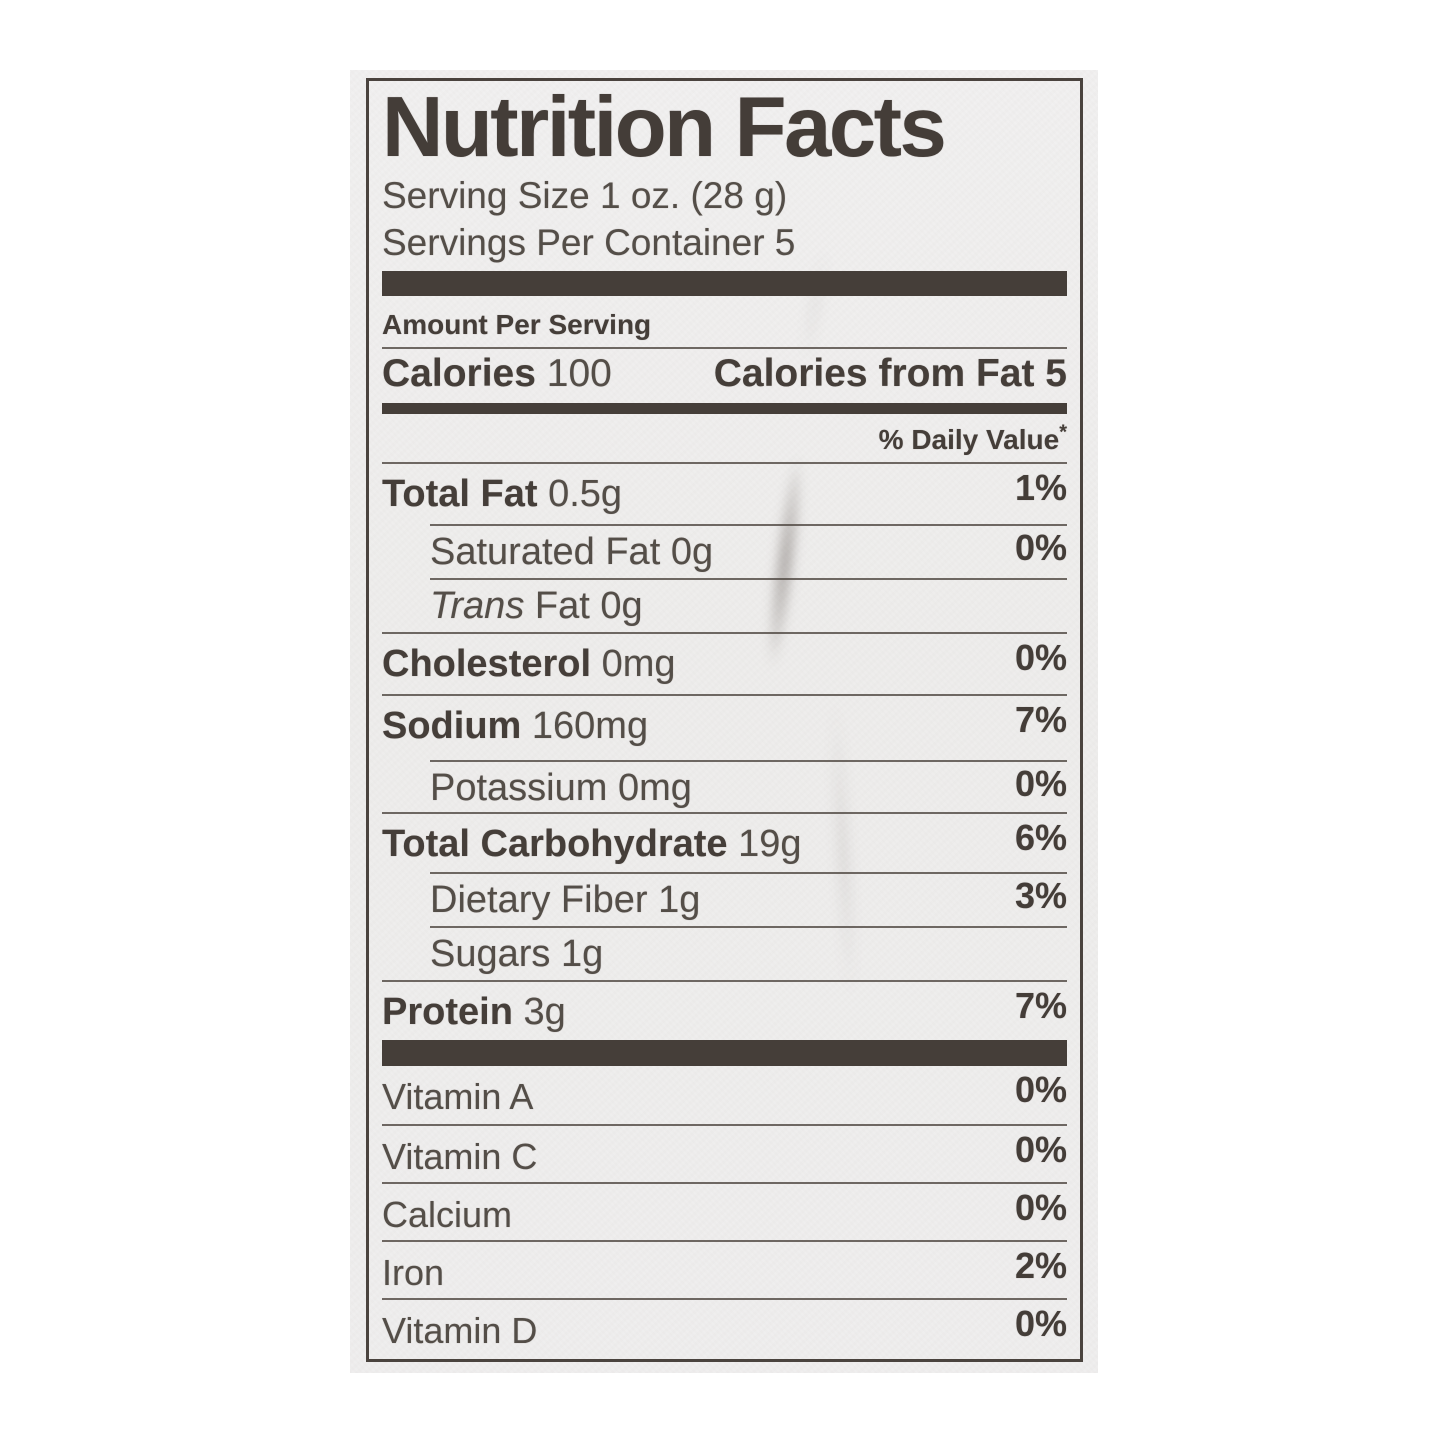  I want to click on micronutrient-name: Iron, so click(413, 1272).